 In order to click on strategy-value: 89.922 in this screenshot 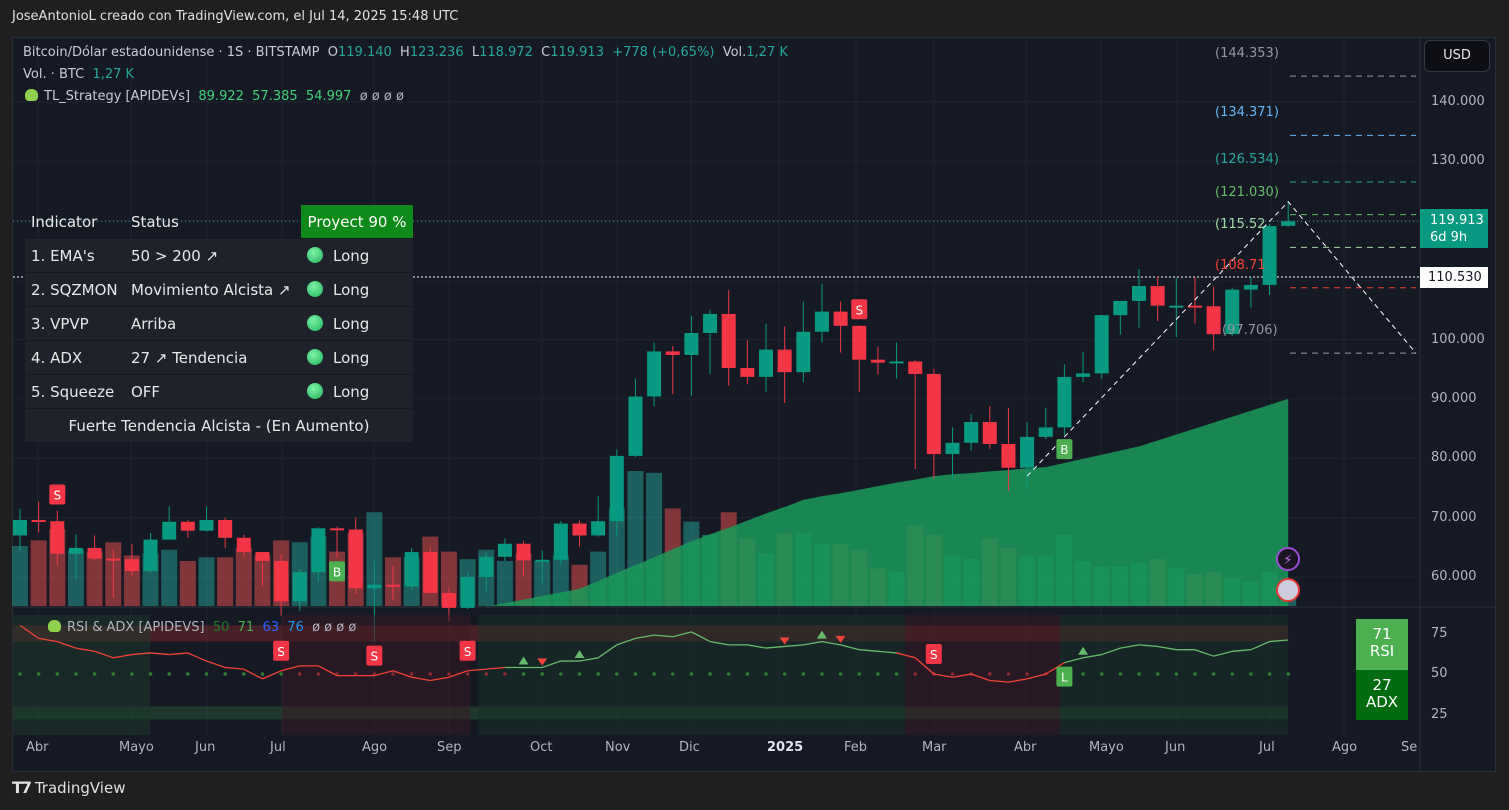, I will do `click(221, 96)`.